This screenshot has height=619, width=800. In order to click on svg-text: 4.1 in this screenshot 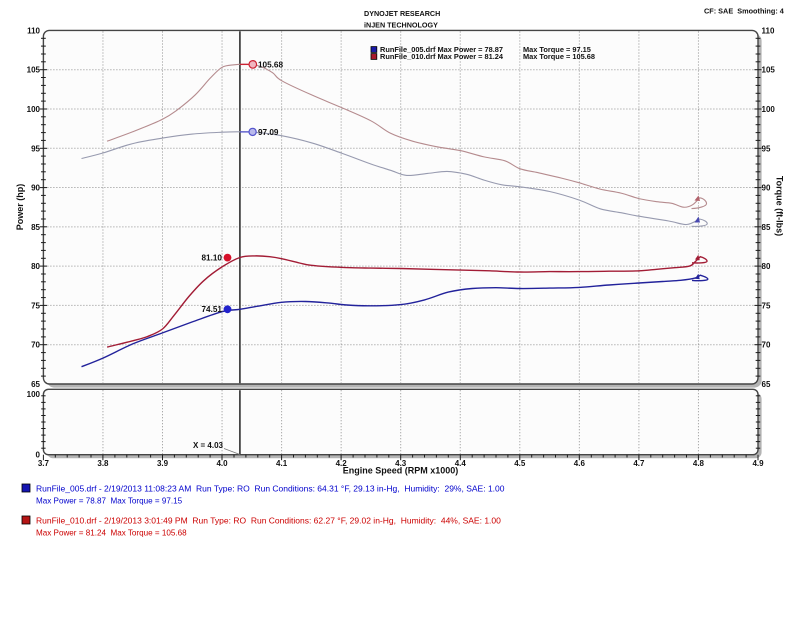, I will do `click(282, 463)`.